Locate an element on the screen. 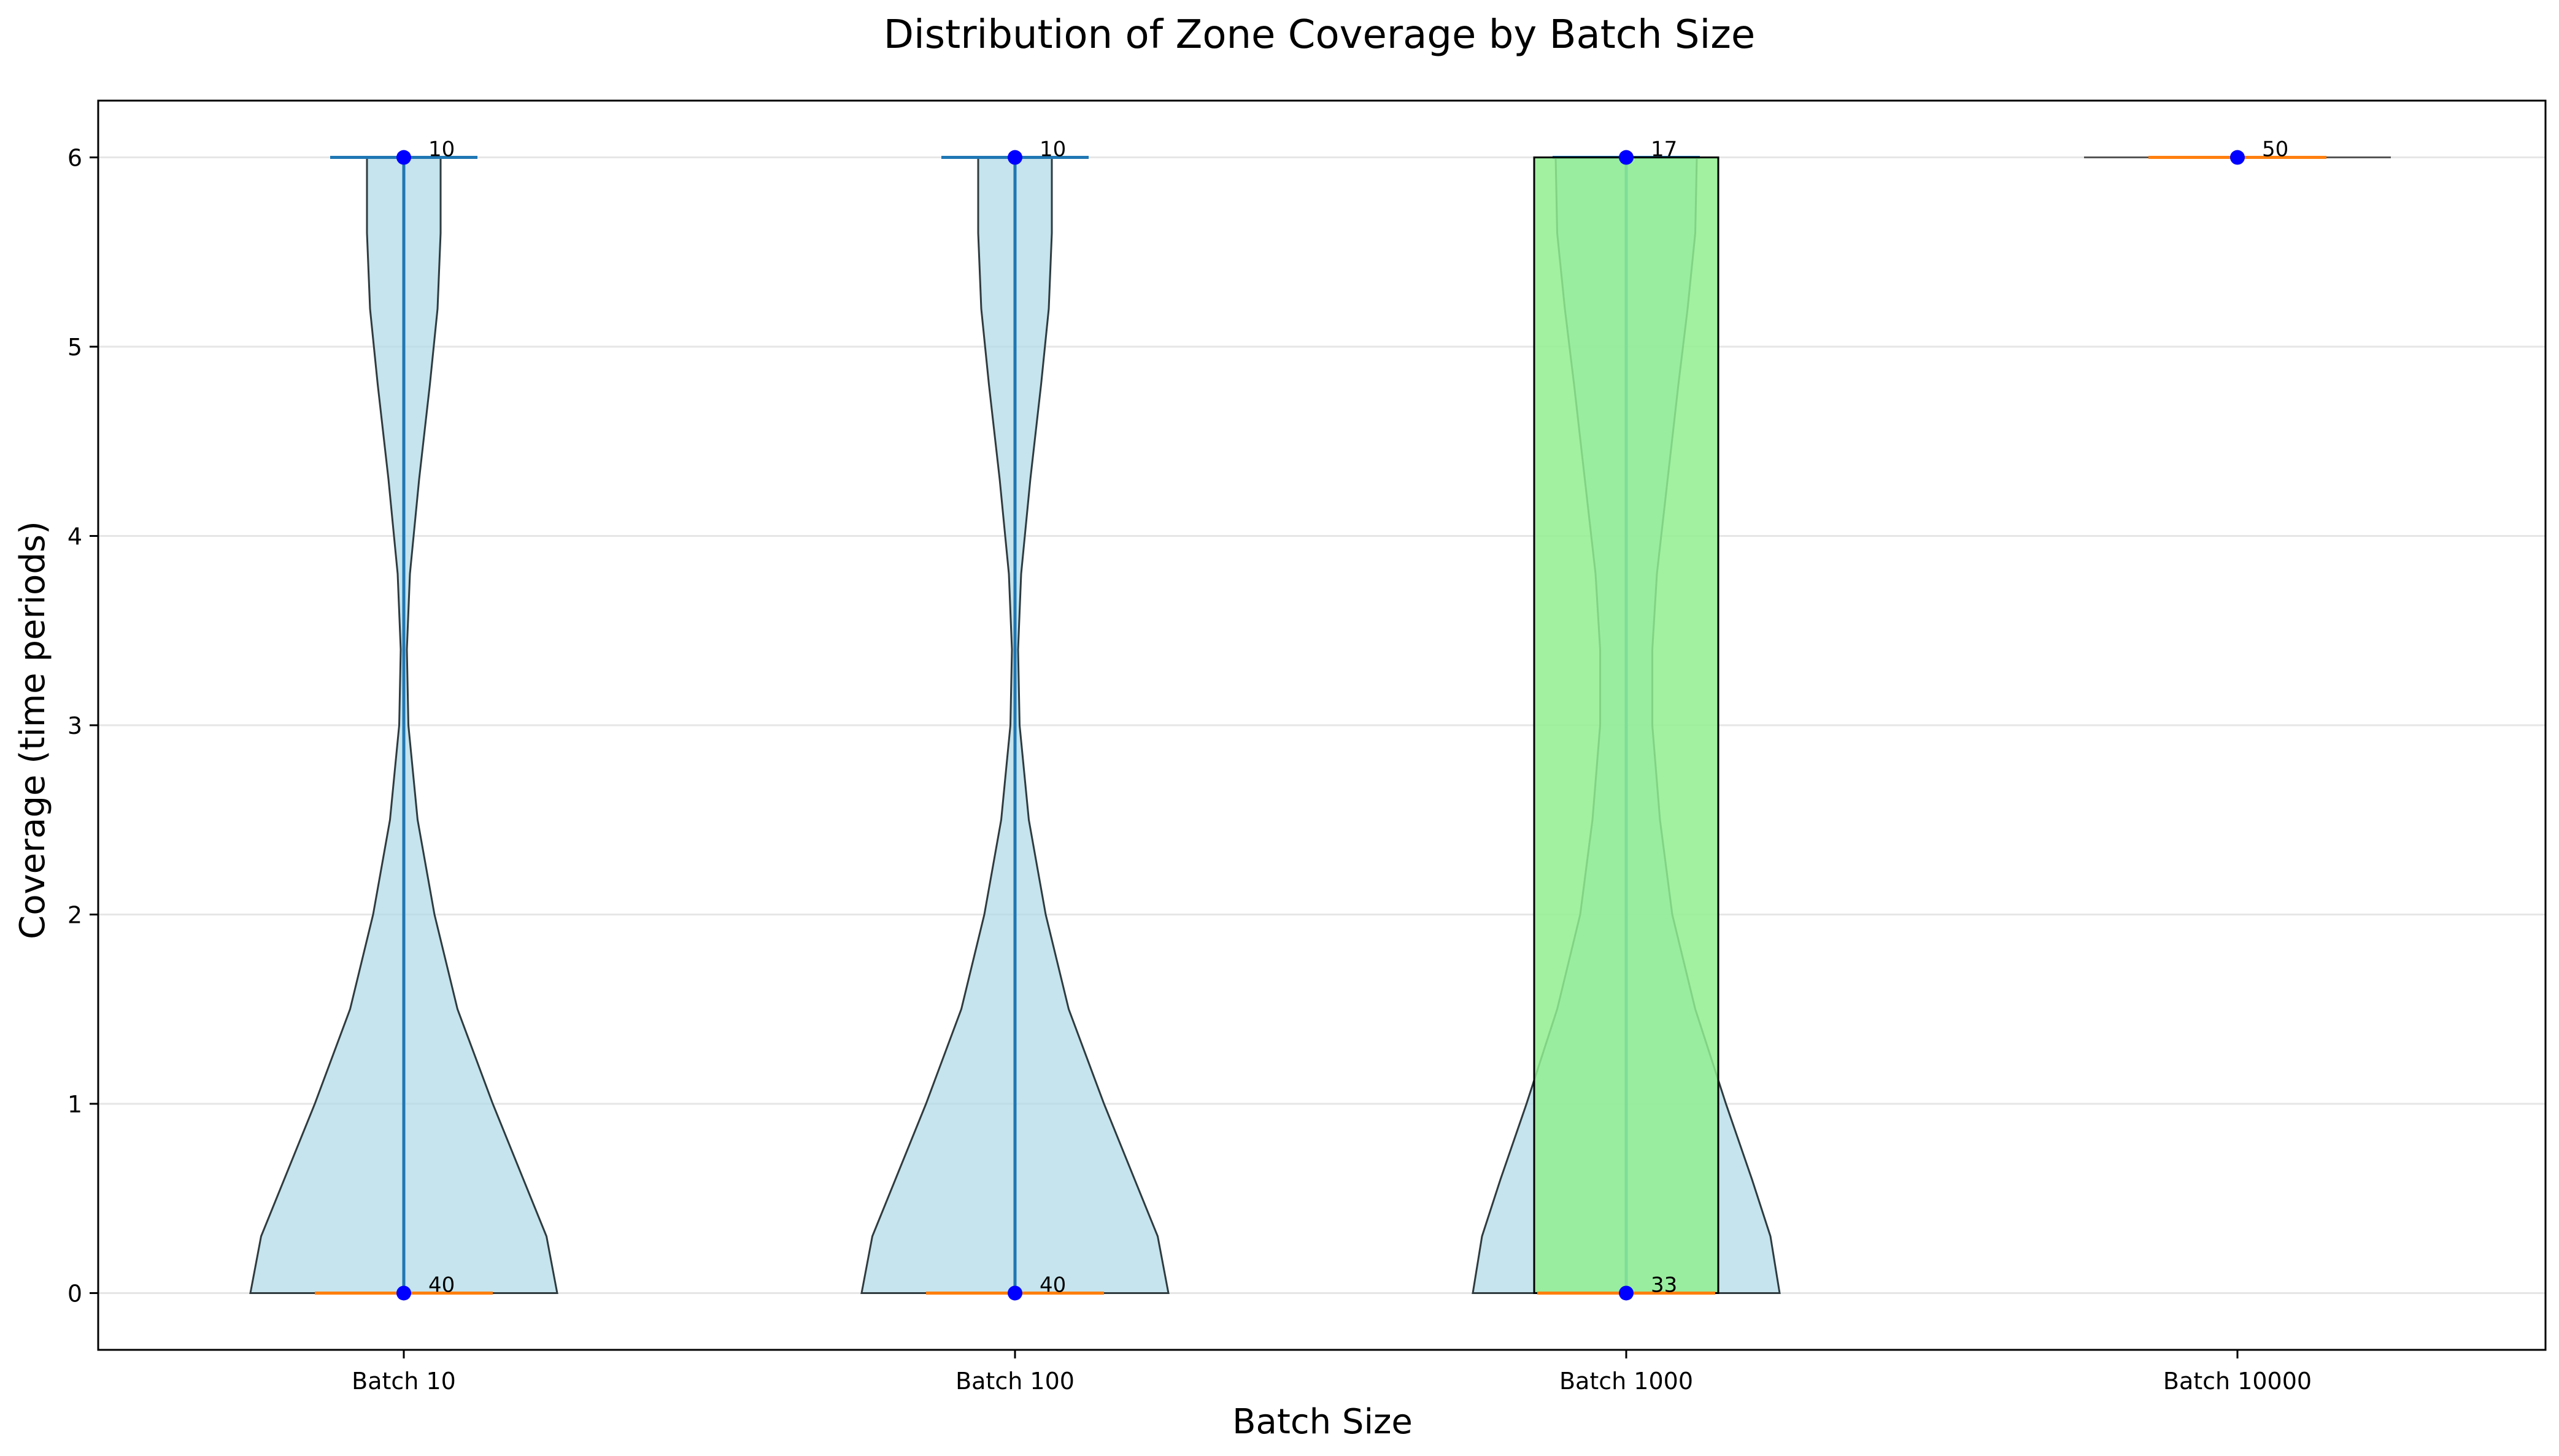 This screenshot has height=1456, width=2559. y-tick-label: 2 is located at coordinates (75, 914).